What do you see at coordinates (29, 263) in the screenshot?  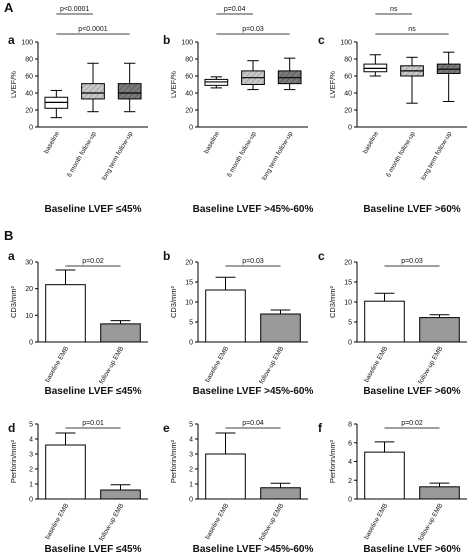 I see `y-tick-label: 30` at bounding box center [29, 263].